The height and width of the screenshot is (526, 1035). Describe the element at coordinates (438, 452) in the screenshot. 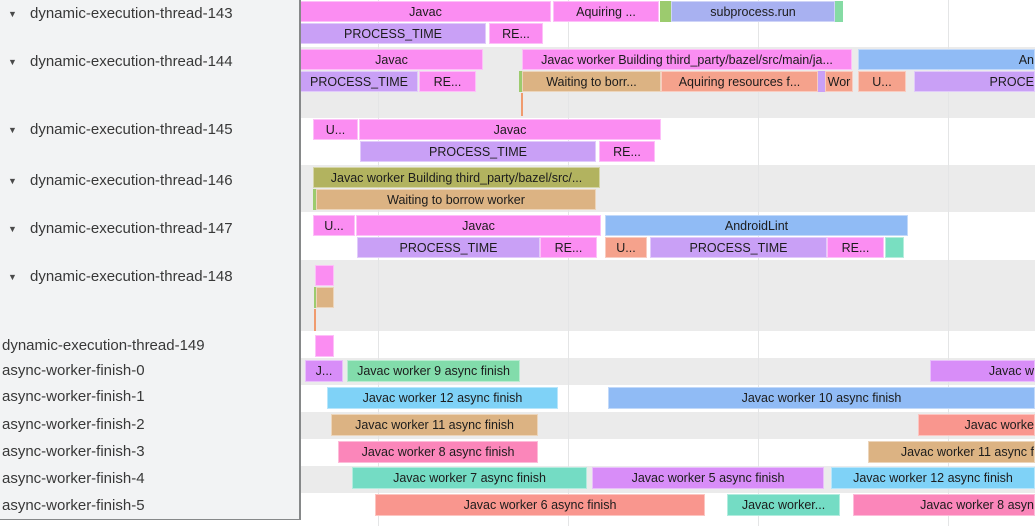

I see `trace-slice: Javac worker 8 async finish` at that location.